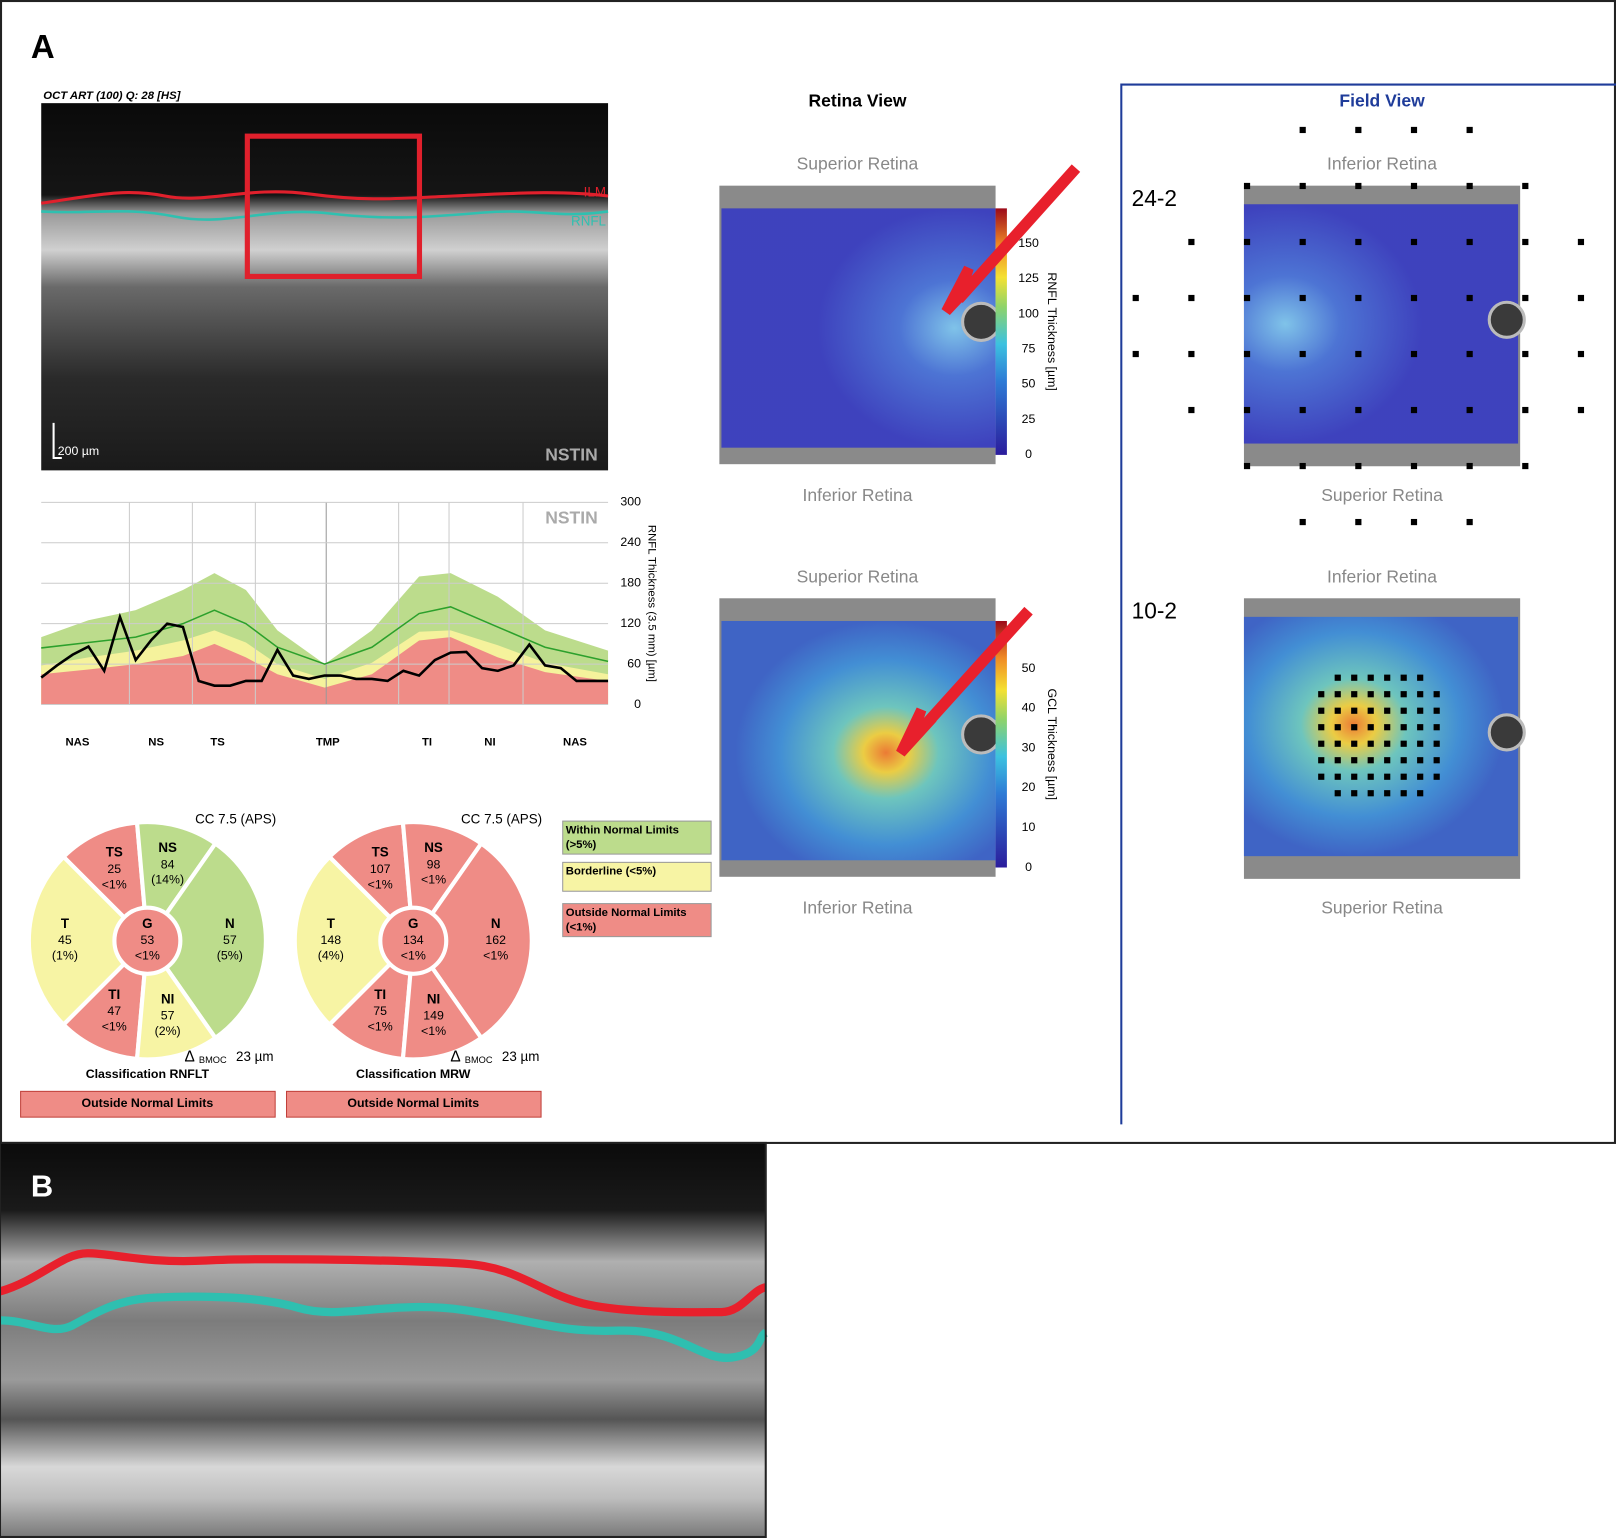 The image size is (1616, 1538). I want to click on colorbar-tick-label: 125, so click(1028, 278).